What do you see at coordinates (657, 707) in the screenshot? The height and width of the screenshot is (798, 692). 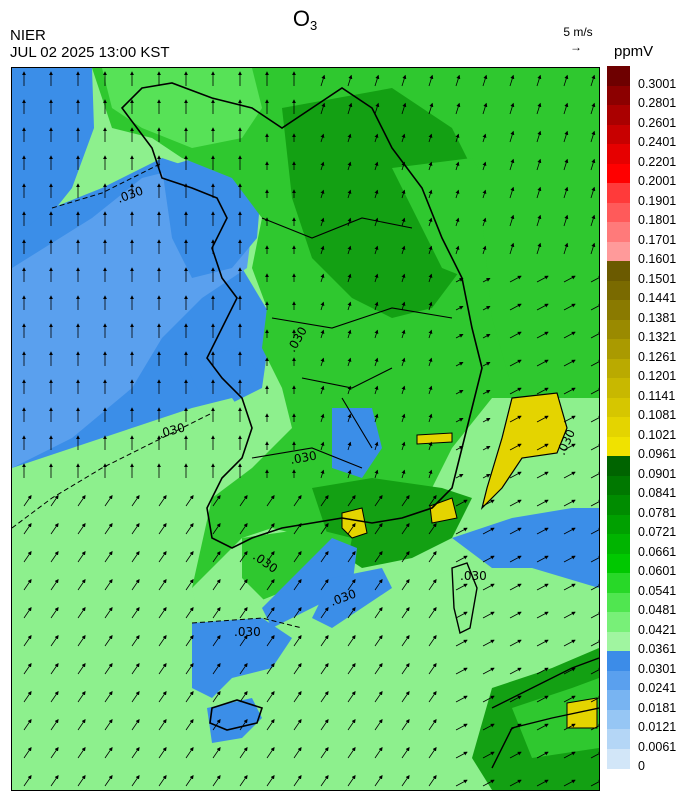 I see `colorbar-label: 0.0181` at bounding box center [657, 707].